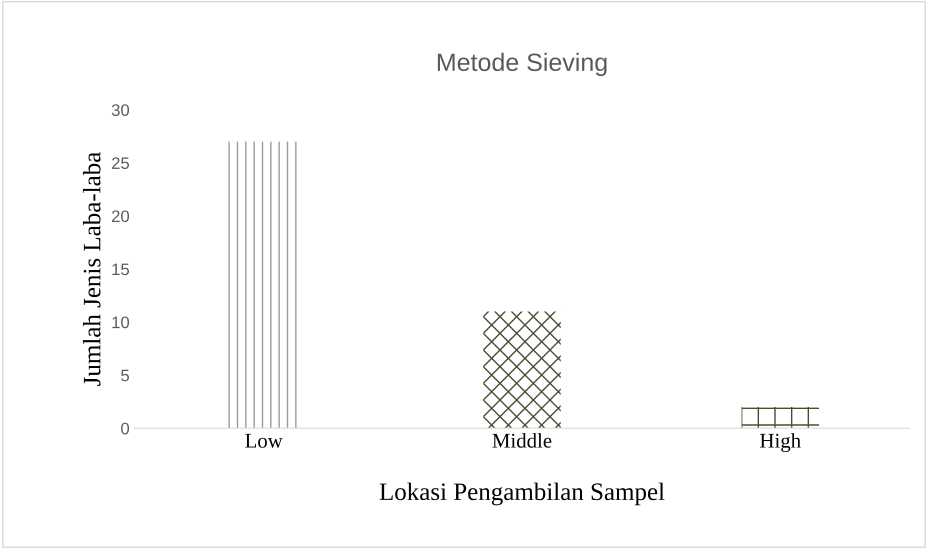 The width and height of the screenshot is (928, 549). What do you see at coordinates (522, 440) in the screenshot?
I see `x-tick-label: Middle` at bounding box center [522, 440].